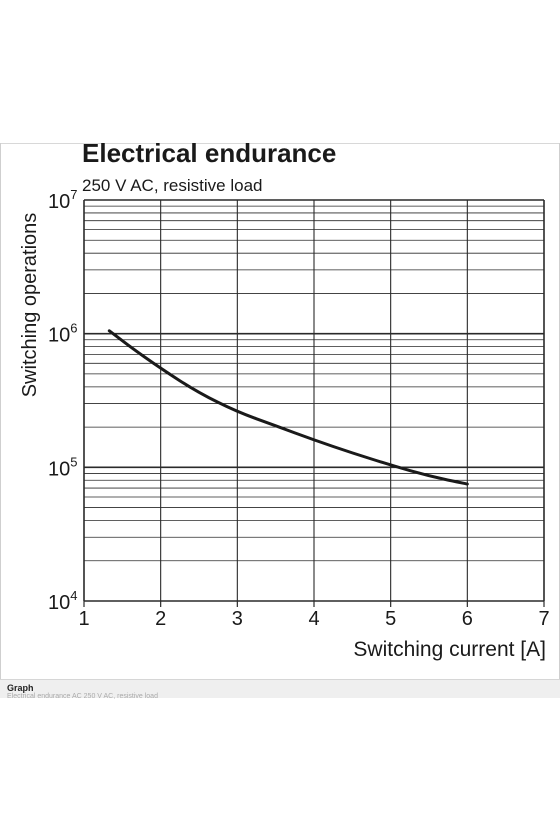 This screenshot has height=840, width=560. I want to click on x-tick-label: 7, so click(543, 619).